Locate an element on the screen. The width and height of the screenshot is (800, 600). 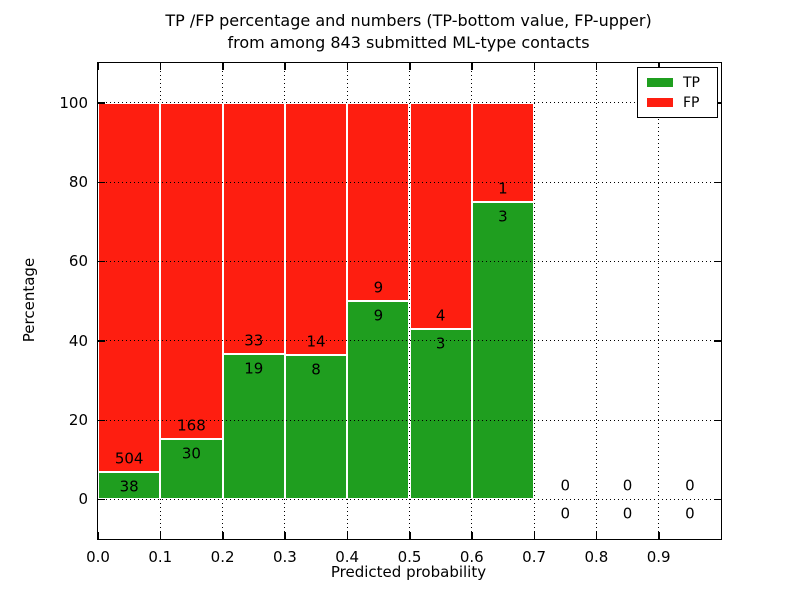
legend-row-tp: TP is located at coordinates (678, 82).